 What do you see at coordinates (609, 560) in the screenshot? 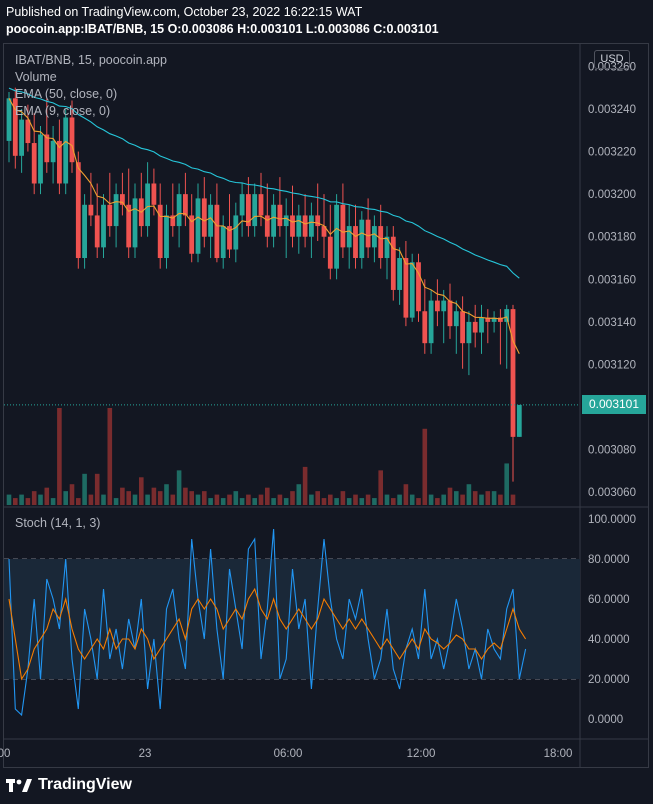
I see `stoch-tick-label: 80.0000` at bounding box center [609, 560].